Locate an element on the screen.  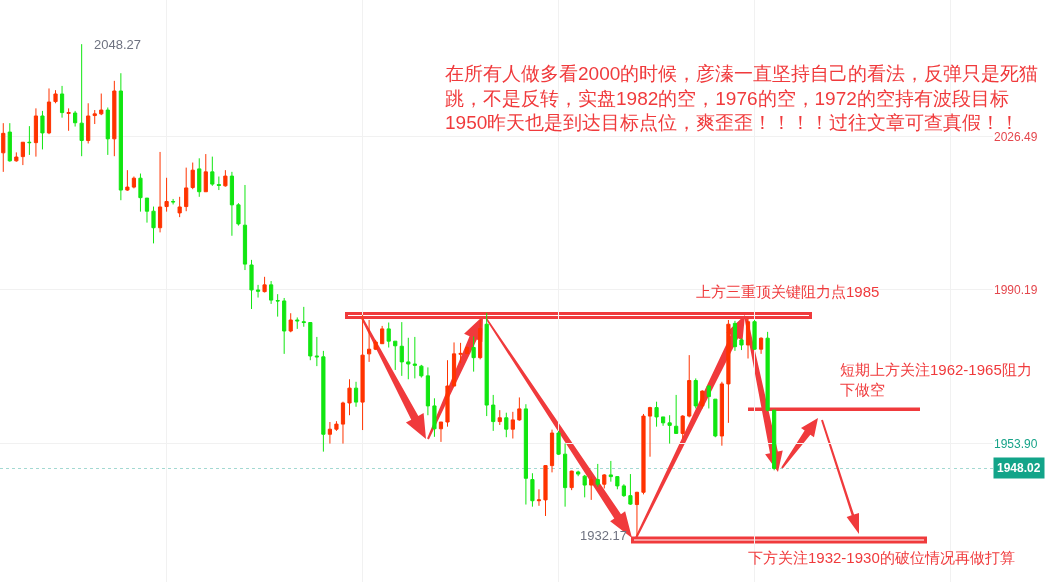
y-tick-label: 1990.19 is located at coordinates (1016, 290).